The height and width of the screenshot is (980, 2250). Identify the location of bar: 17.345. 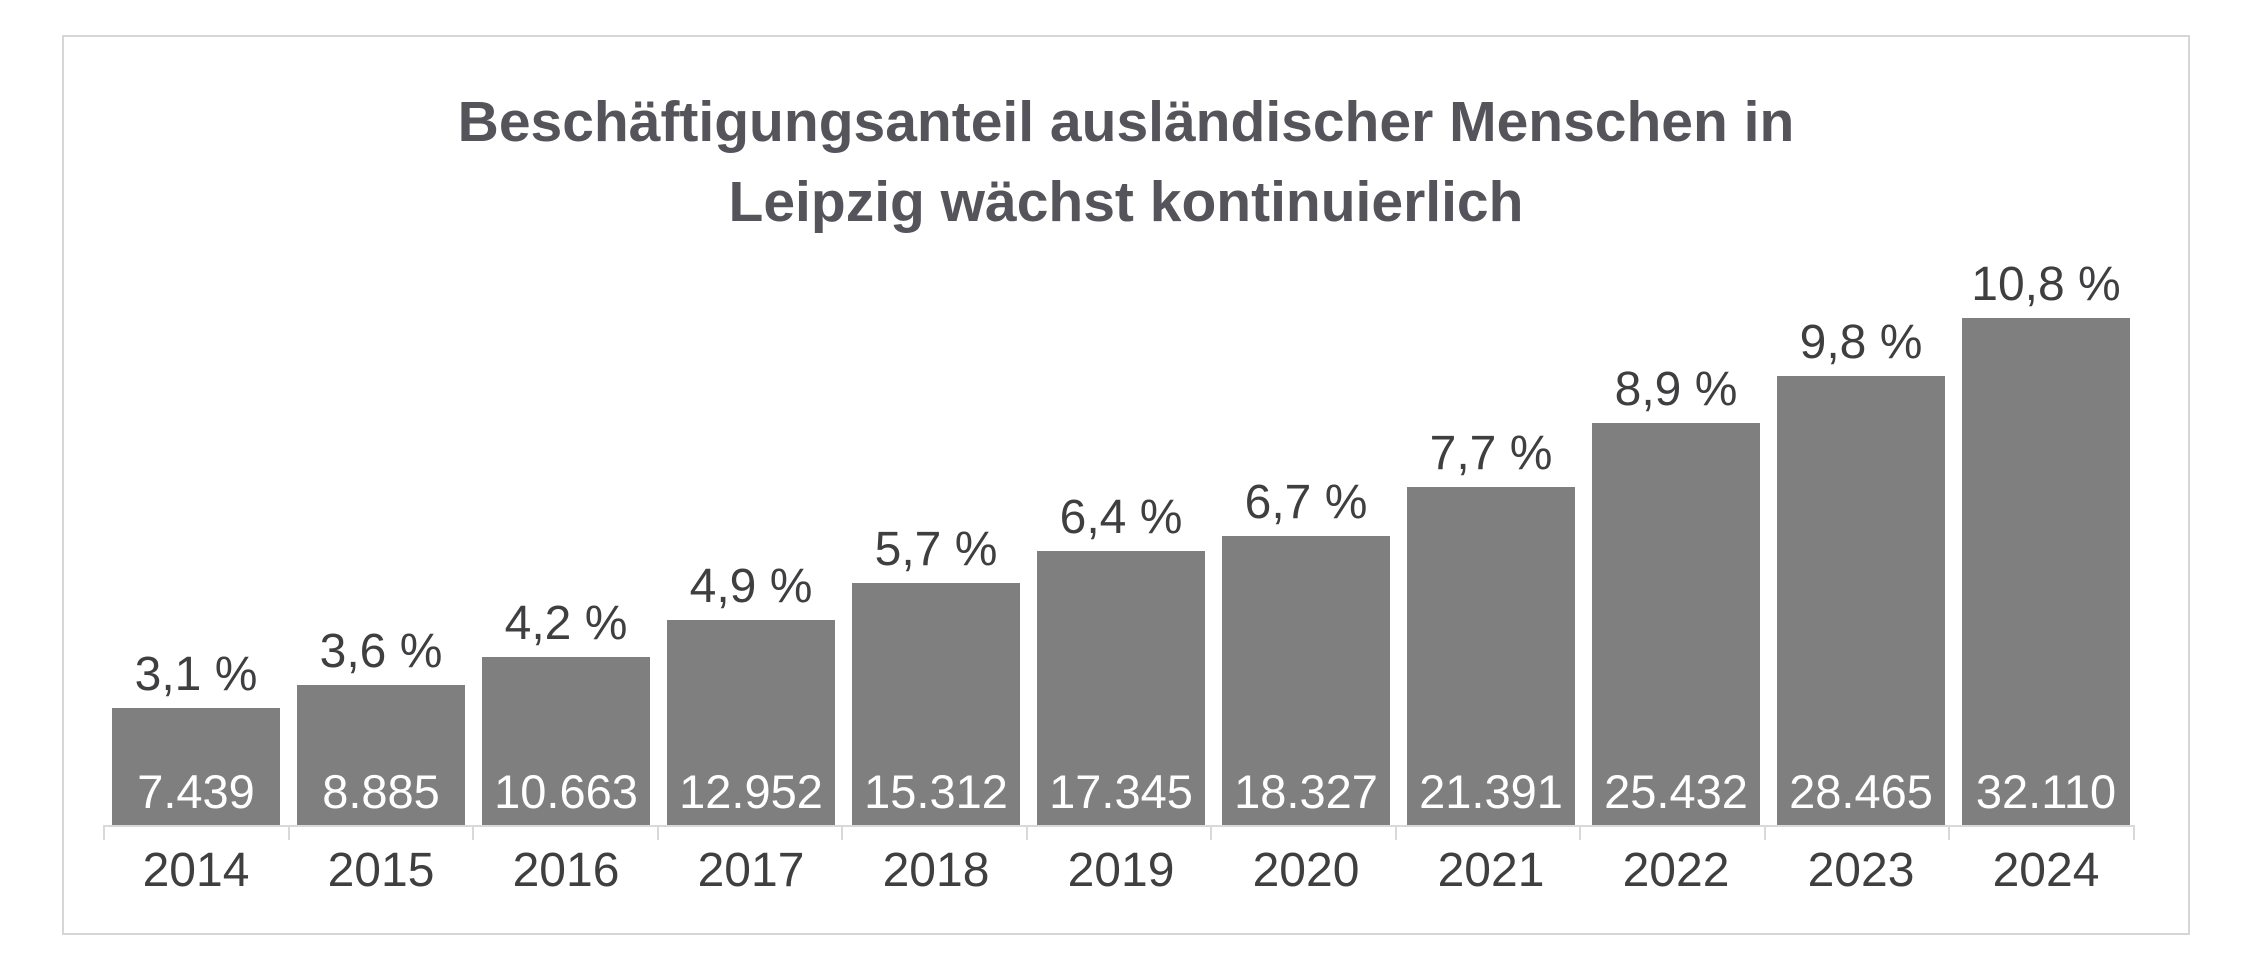
(1121, 688).